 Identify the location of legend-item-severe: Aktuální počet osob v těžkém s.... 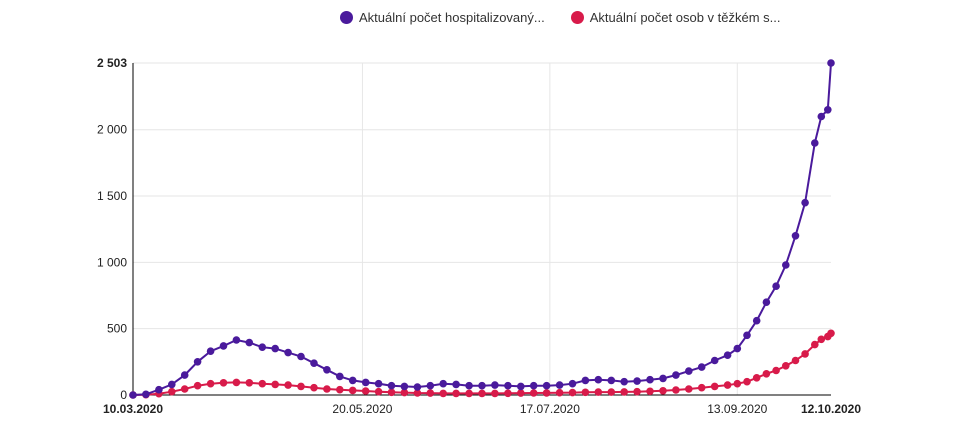
(675, 17).